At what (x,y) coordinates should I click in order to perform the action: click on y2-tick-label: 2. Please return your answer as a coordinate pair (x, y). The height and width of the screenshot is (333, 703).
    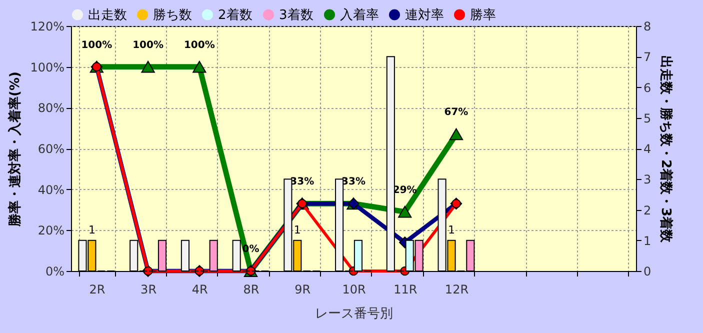
    Looking at the image, I should click on (648, 210).